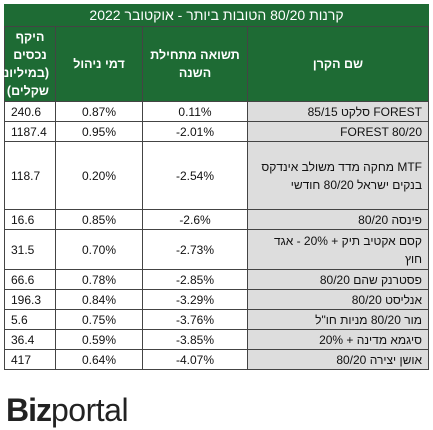  I want to click on fund-name-cell: FOREST 80/20, so click(338, 131).